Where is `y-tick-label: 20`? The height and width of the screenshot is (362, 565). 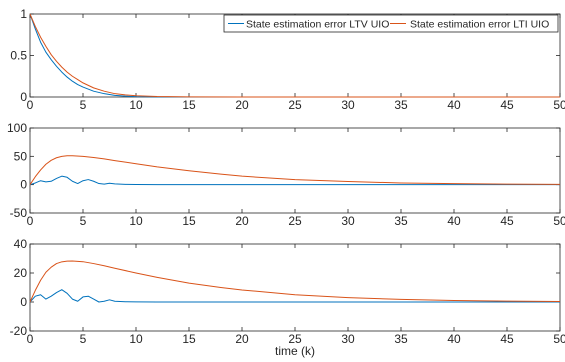
y-tick-label: 20 is located at coordinates (21, 273).